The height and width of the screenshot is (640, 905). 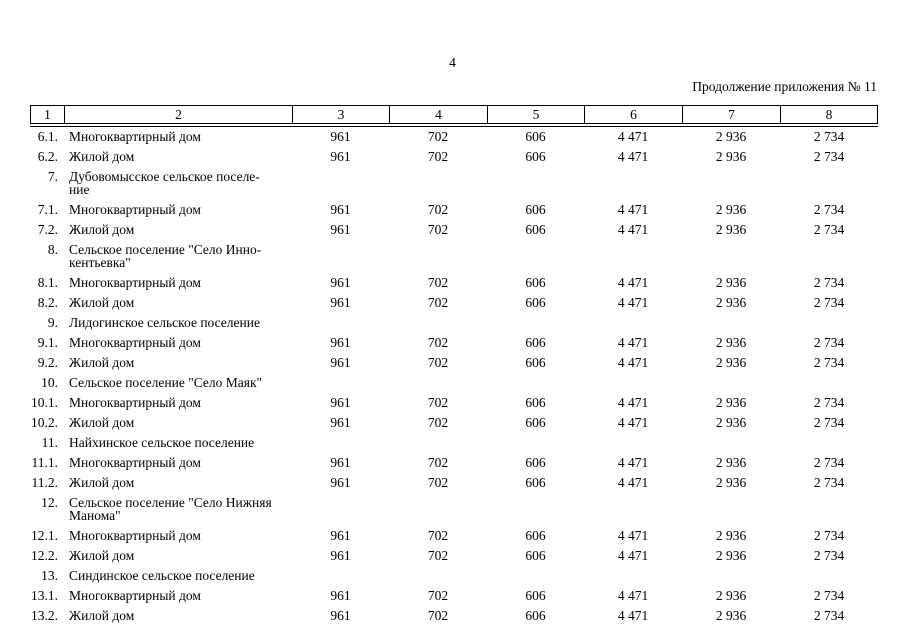 What do you see at coordinates (454, 230) in the screenshot?
I see `table-row: 7.2. Жилой дом 961 702 606 4 471 2 936 2 734` at bounding box center [454, 230].